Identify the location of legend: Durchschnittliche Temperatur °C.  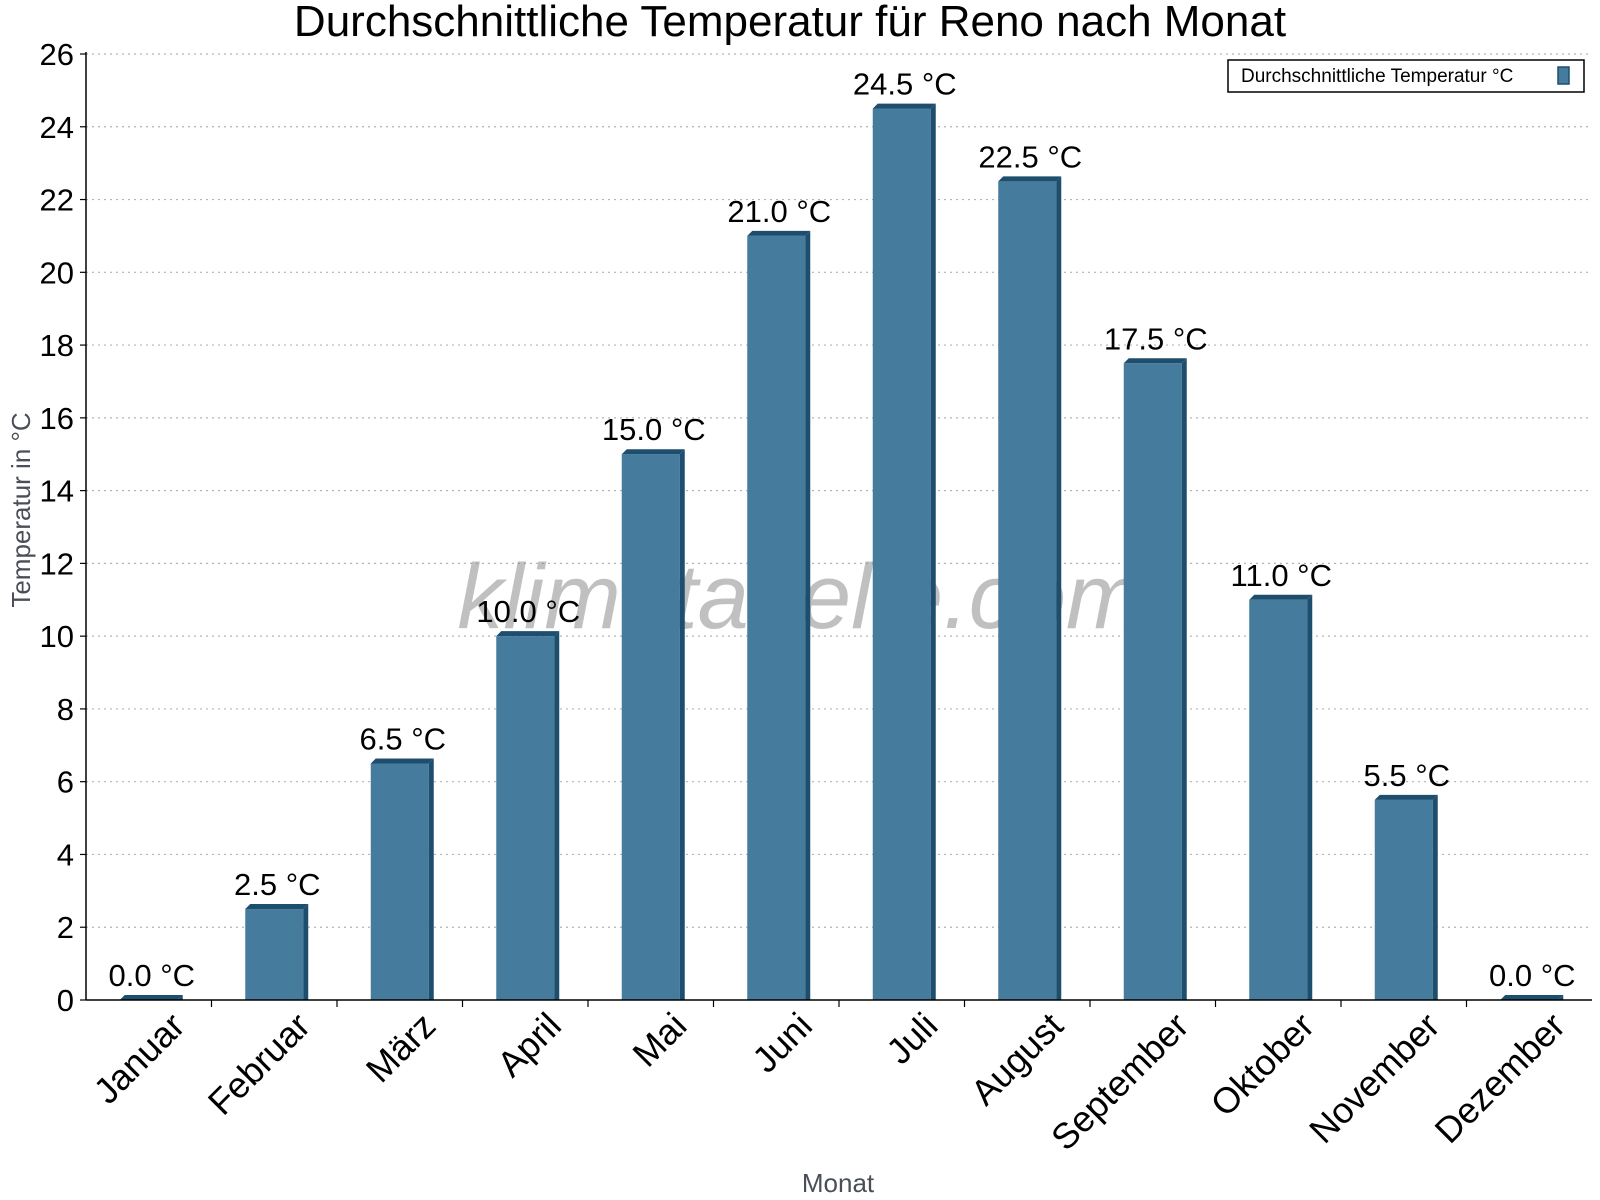
(1406, 76).